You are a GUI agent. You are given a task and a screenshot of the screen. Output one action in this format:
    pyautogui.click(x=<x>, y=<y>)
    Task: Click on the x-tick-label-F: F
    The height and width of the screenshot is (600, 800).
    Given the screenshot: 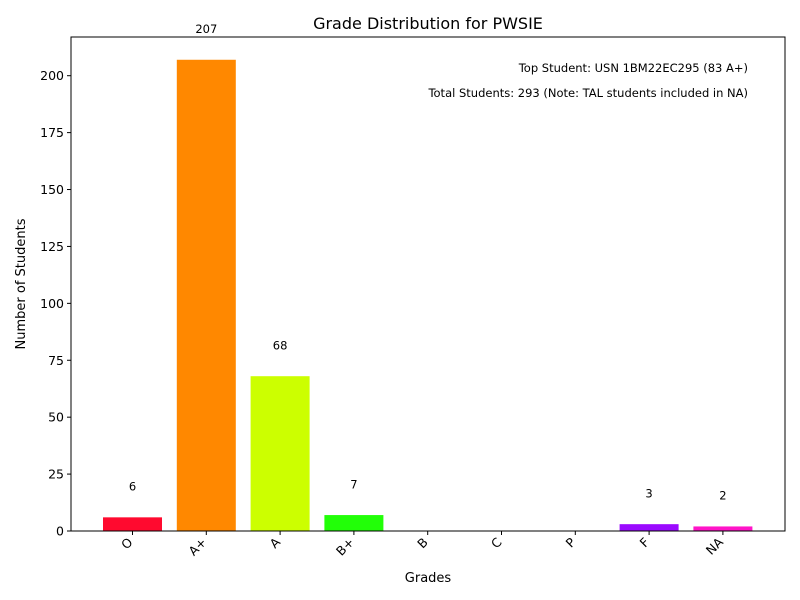 What is the action you would take?
    pyautogui.click(x=645, y=543)
    